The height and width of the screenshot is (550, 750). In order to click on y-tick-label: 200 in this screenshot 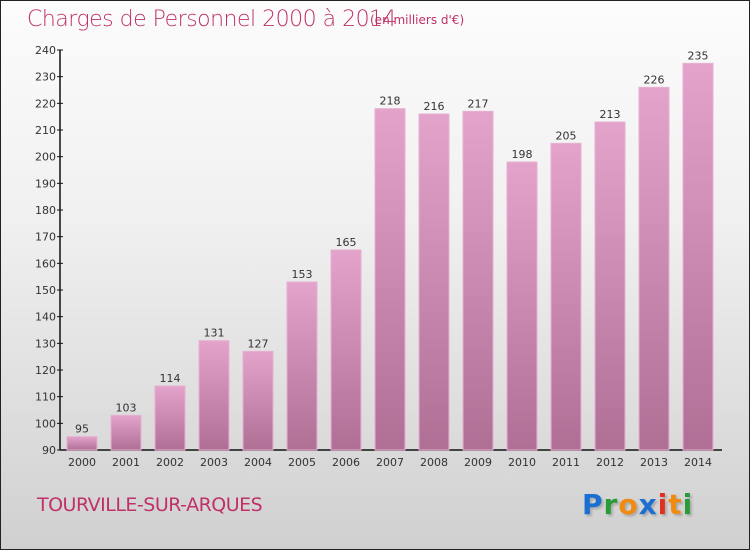, I will do `click(45, 157)`.